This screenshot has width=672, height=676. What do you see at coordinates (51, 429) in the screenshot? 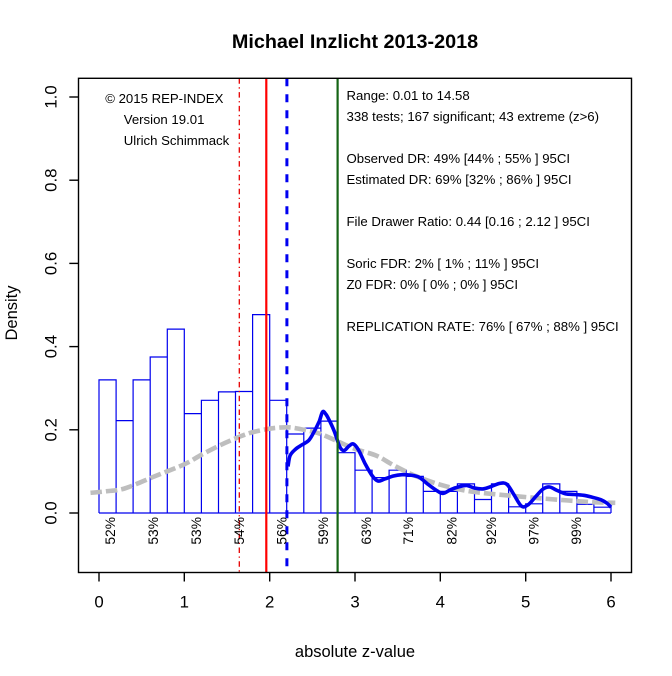
I see `svg-text: 0.2` at bounding box center [51, 429].